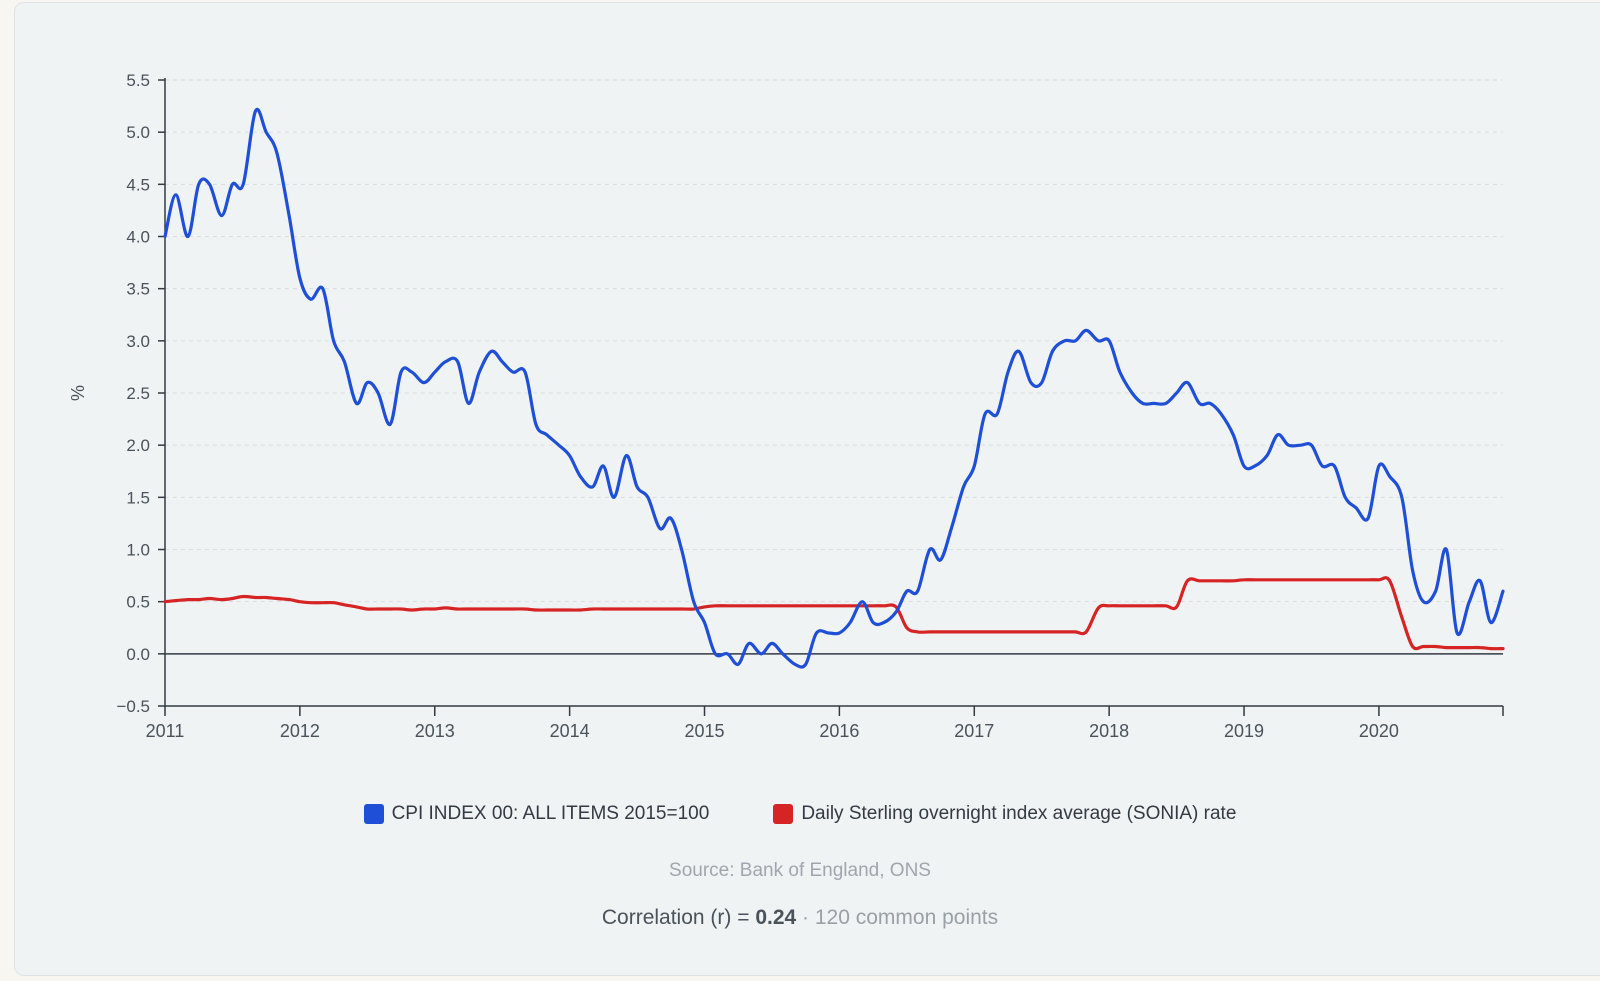 This screenshot has height=981, width=1600. What do you see at coordinates (138, 184) in the screenshot?
I see `y-tick-label: 4.5` at bounding box center [138, 184].